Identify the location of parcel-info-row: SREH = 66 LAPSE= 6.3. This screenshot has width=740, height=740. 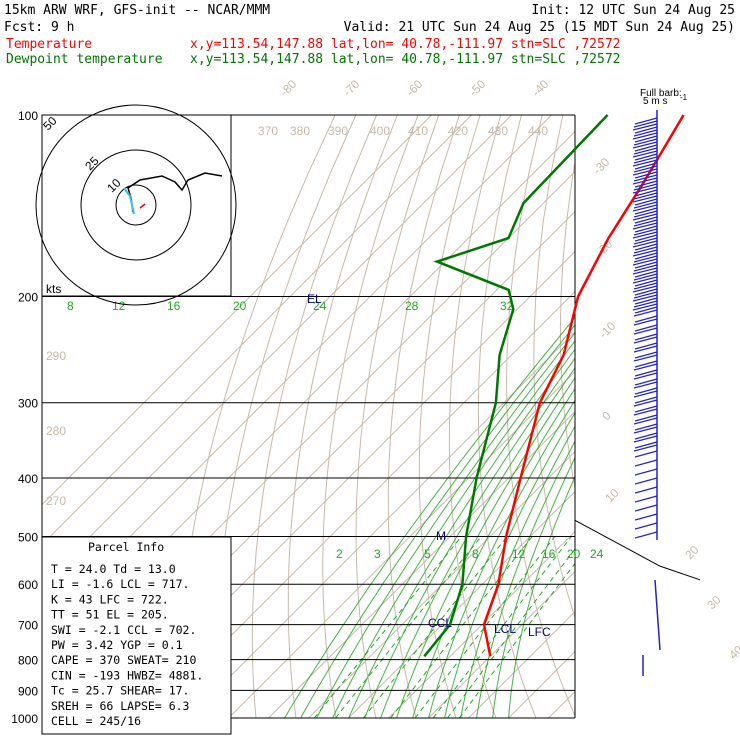
(120, 706).